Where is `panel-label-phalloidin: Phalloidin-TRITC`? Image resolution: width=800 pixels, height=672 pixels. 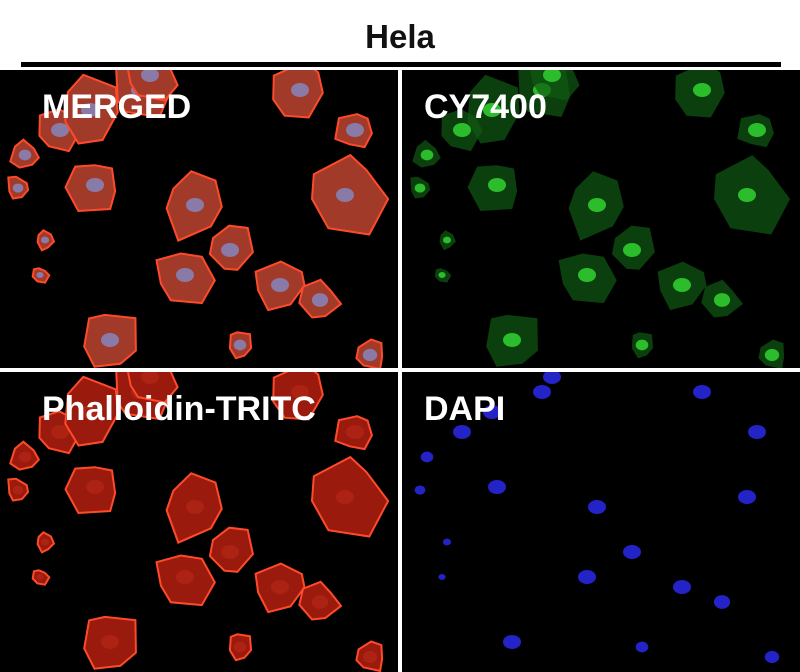
panel-label-phalloidin: Phalloidin-TRITC is located at coordinates (179, 409).